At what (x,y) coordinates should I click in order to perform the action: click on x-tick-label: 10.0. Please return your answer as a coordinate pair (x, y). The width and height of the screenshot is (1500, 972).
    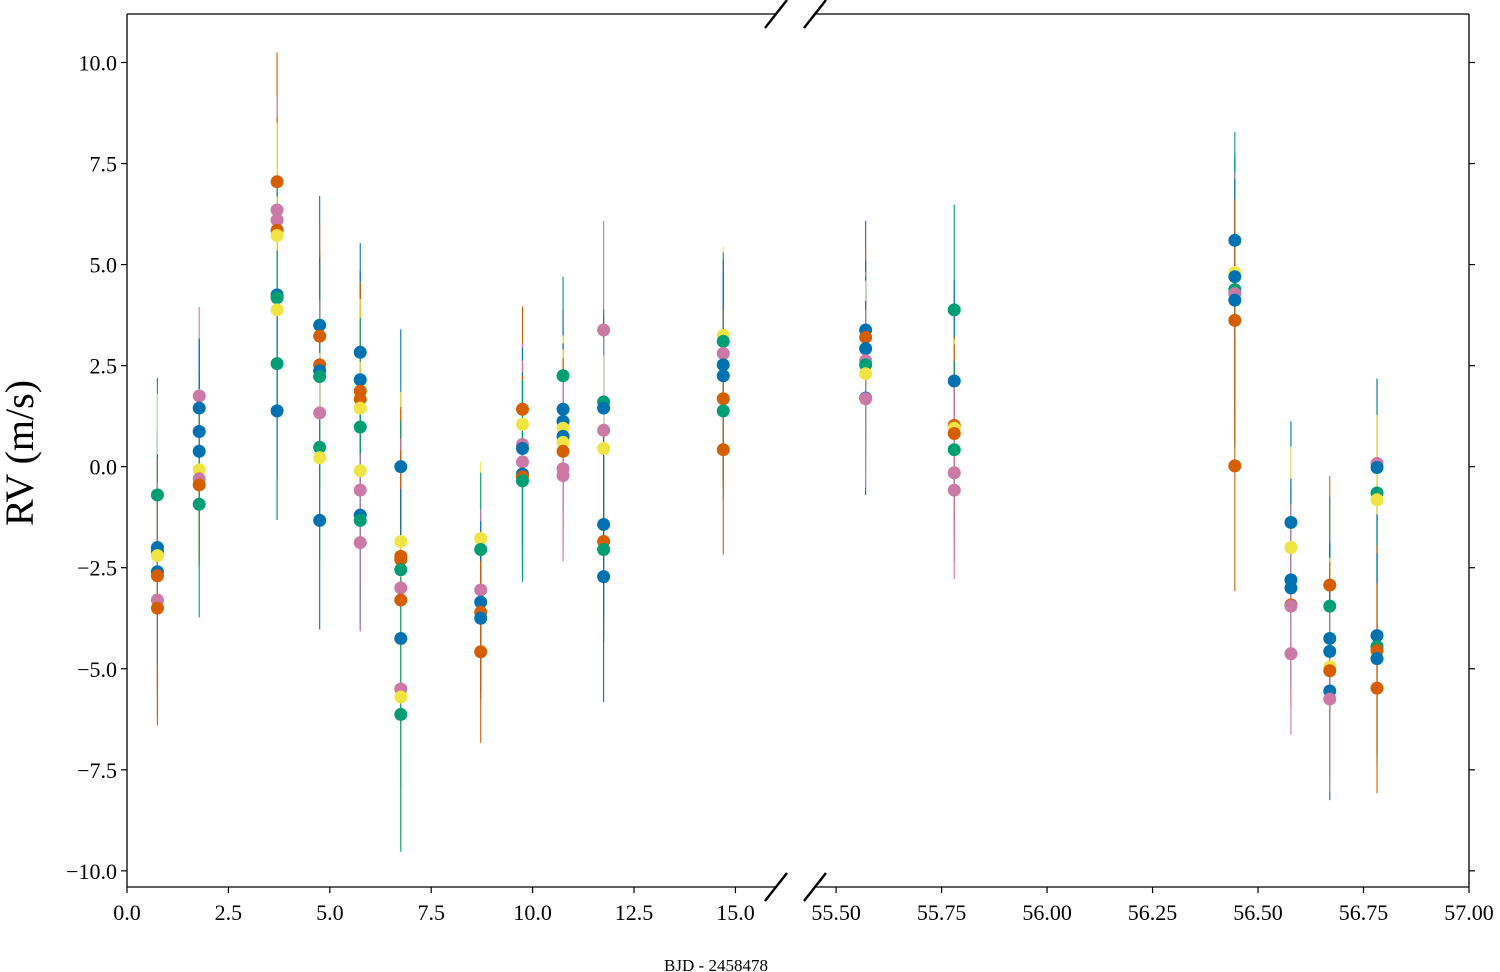
    Looking at the image, I should click on (532, 912).